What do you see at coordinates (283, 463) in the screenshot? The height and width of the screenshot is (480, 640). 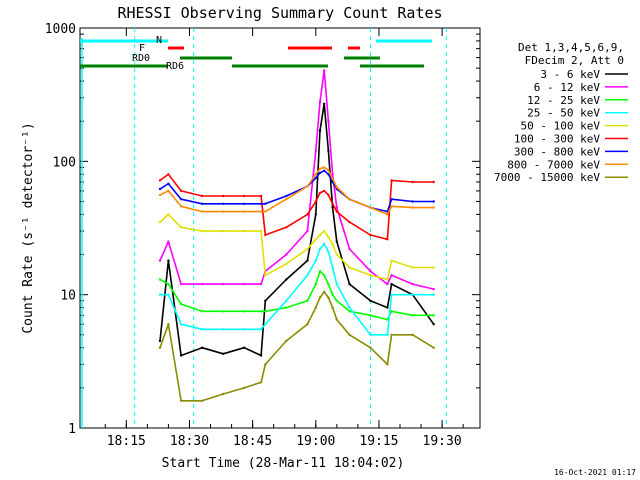 I see `x-axis-label: Start Time (28-Mar-11 18:04:02)` at bounding box center [283, 463].